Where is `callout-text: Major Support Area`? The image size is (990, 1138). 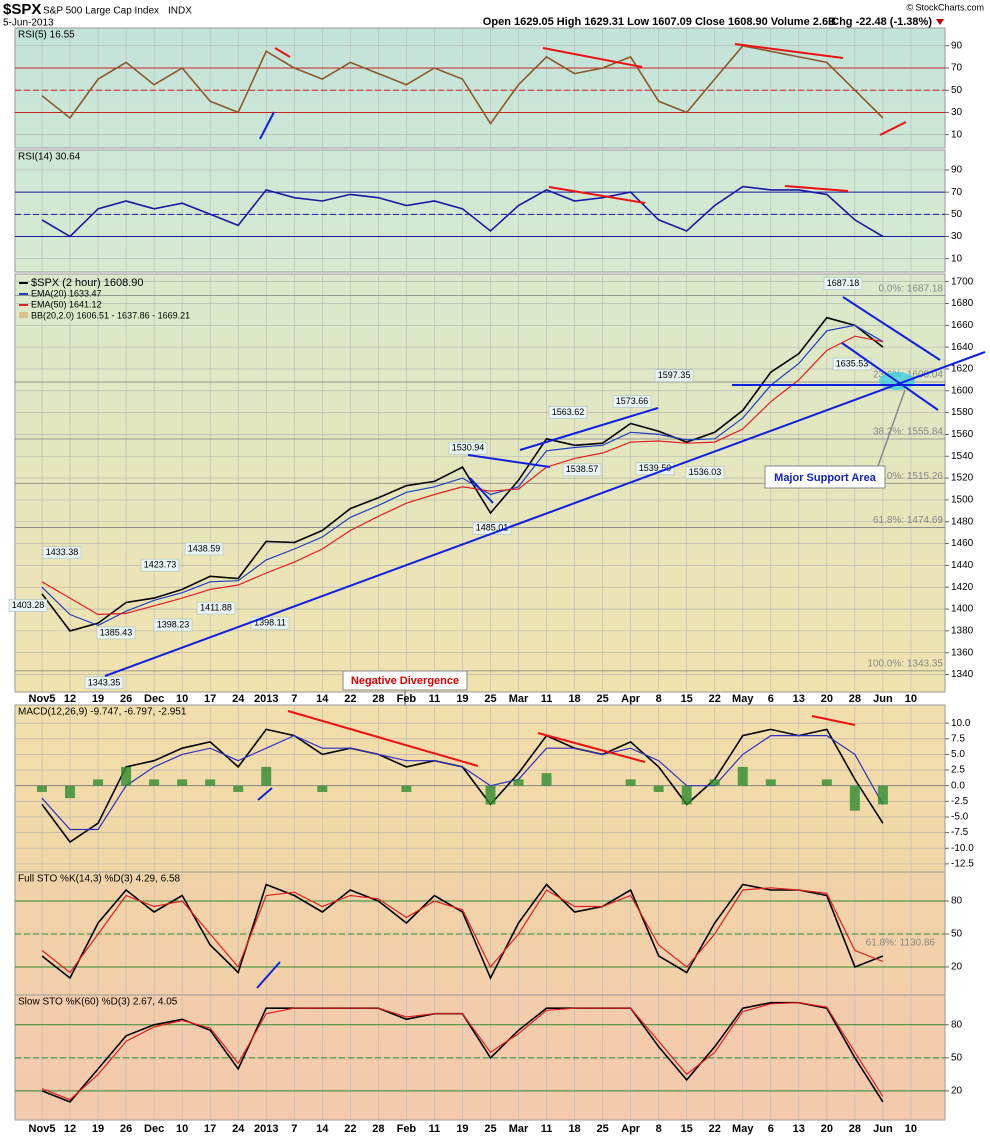
callout-text: Major Support Area is located at coordinates (825, 478).